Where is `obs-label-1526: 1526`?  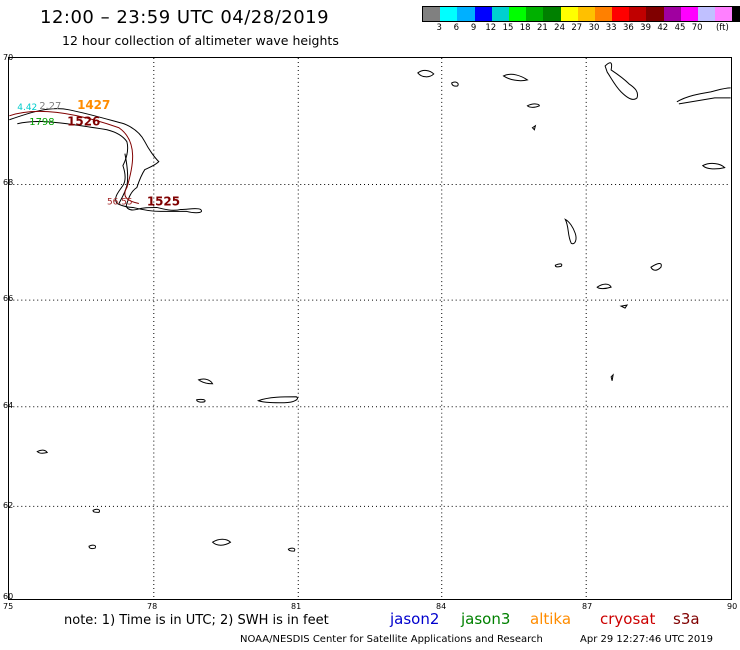 obs-label-1526: 1526 is located at coordinates (83, 122).